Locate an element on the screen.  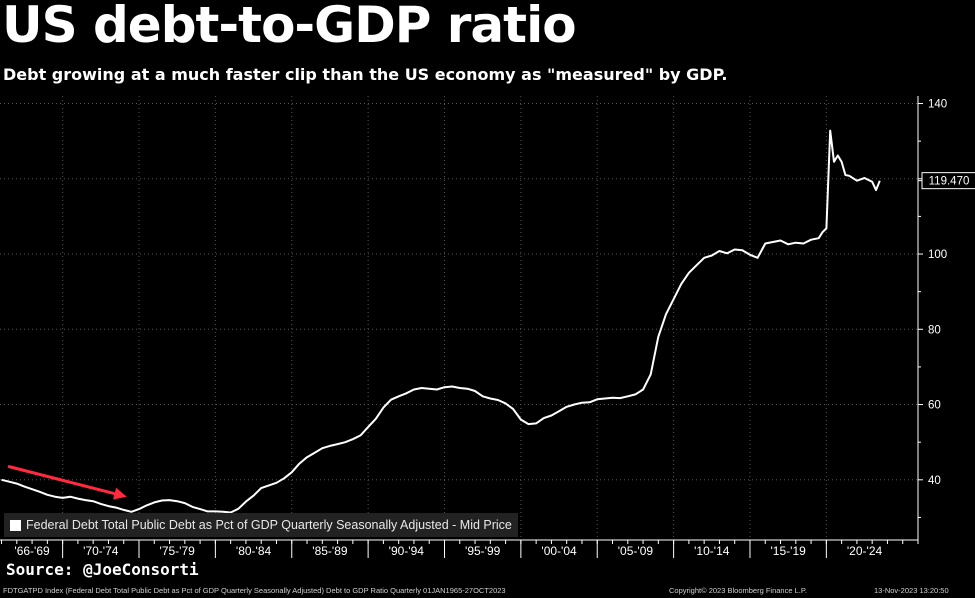
x-tick-label: '70-'74 is located at coordinates (101, 551).